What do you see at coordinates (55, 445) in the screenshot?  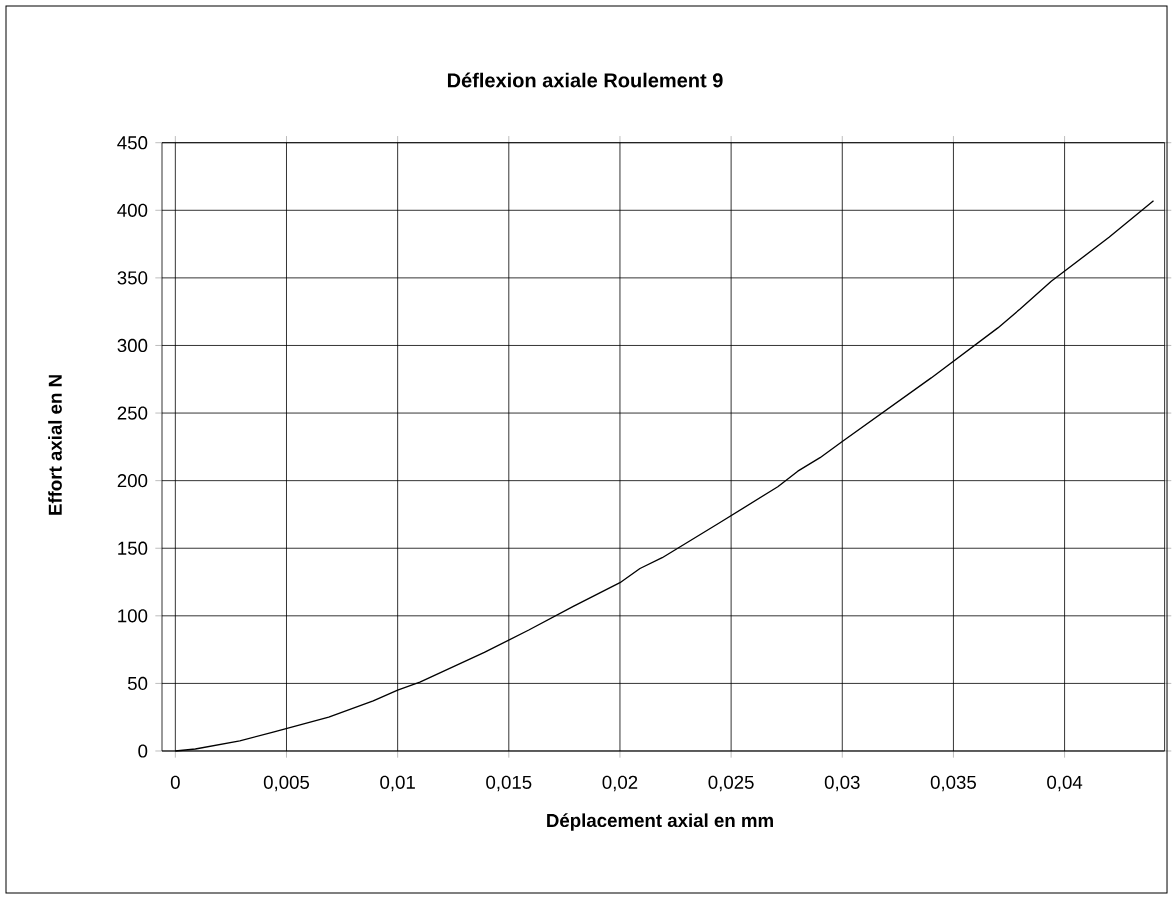 I see `y-axis-title: Effort axial en N` at bounding box center [55, 445].